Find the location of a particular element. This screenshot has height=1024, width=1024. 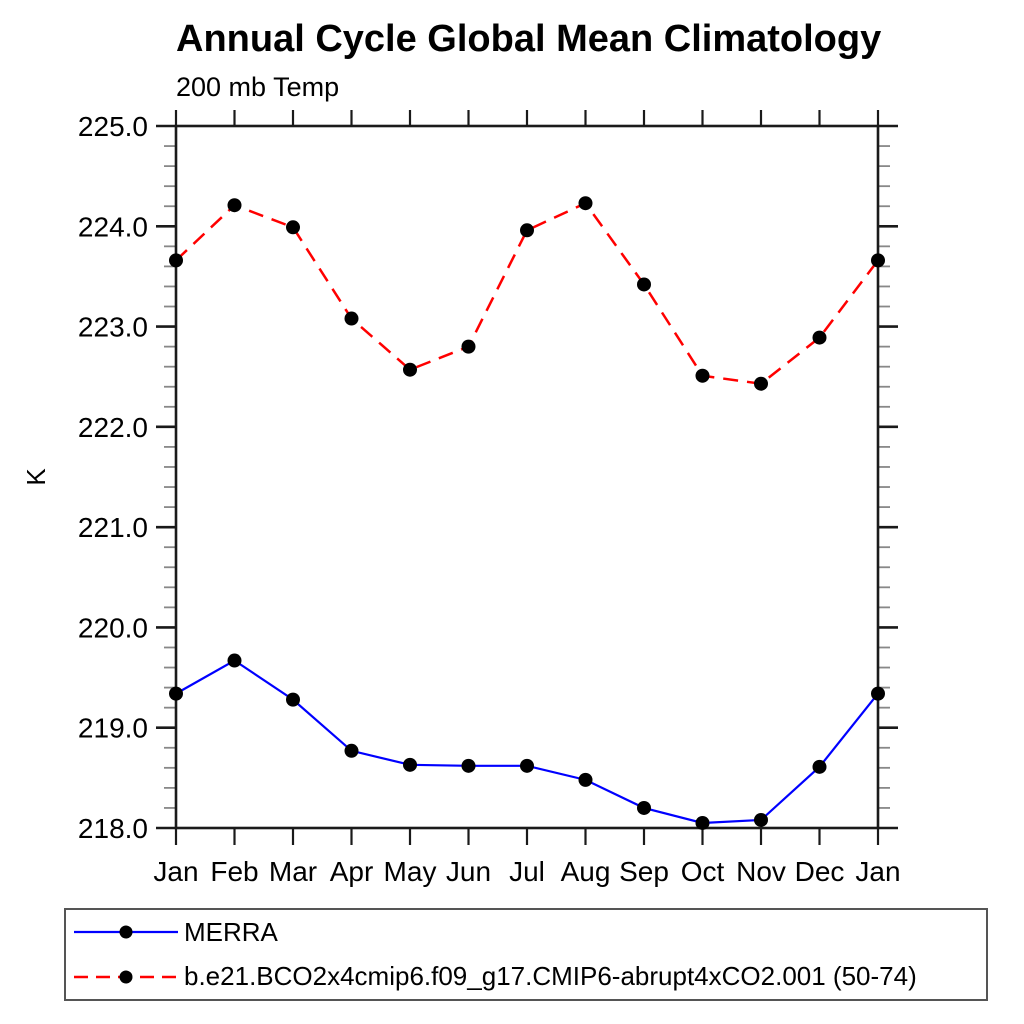

legend-line-sample-merra is located at coordinates (126, 932).